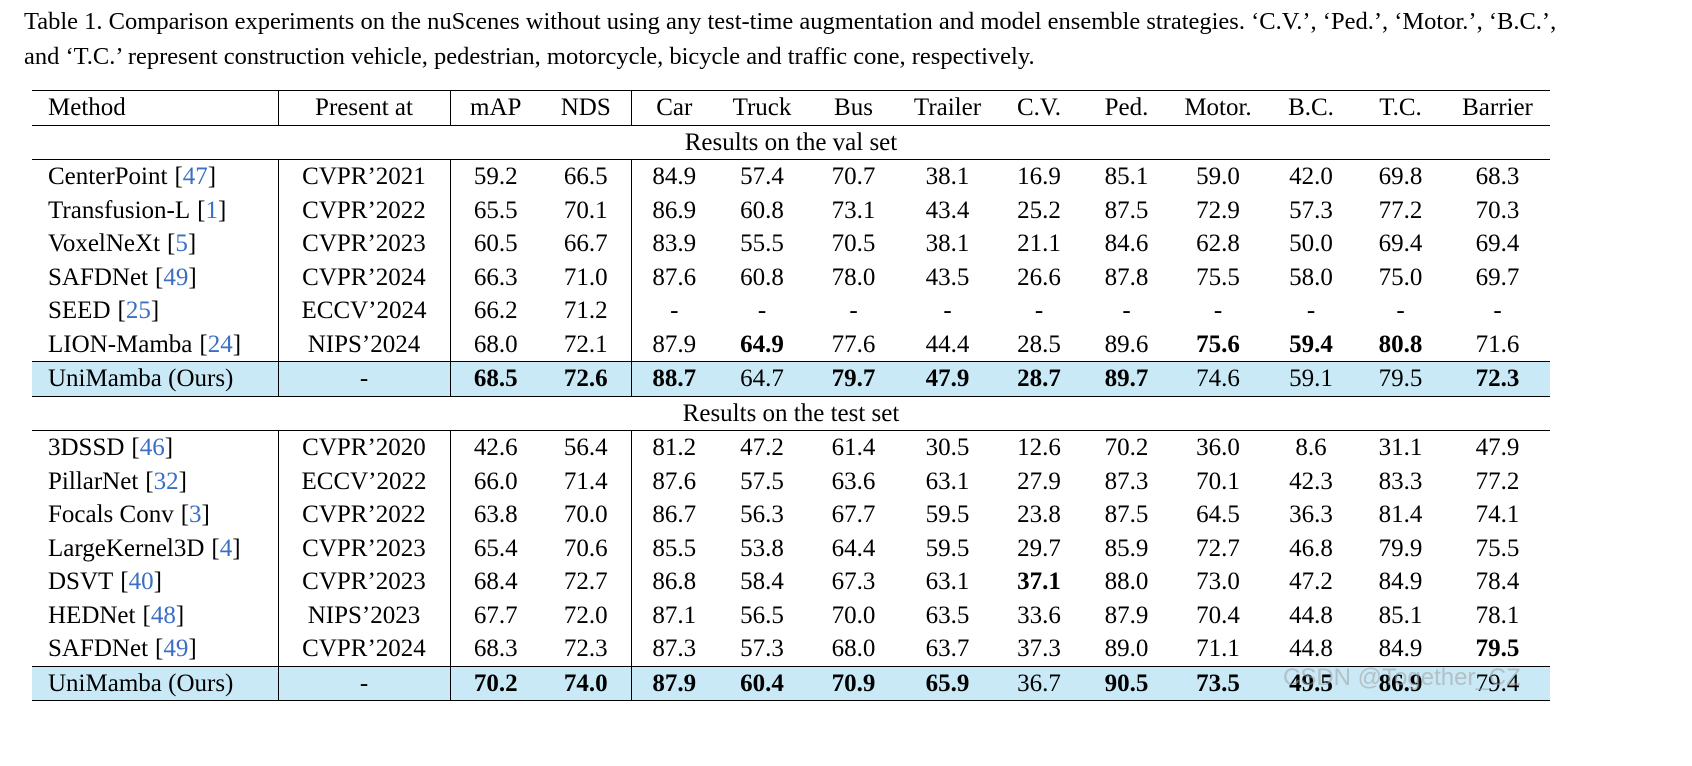 Image resolution: width=1692 pixels, height=766 pixels. What do you see at coordinates (1400, 515) in the screenshot?
I see `value-cell: 81.4` at bounding box center [1400, 515].